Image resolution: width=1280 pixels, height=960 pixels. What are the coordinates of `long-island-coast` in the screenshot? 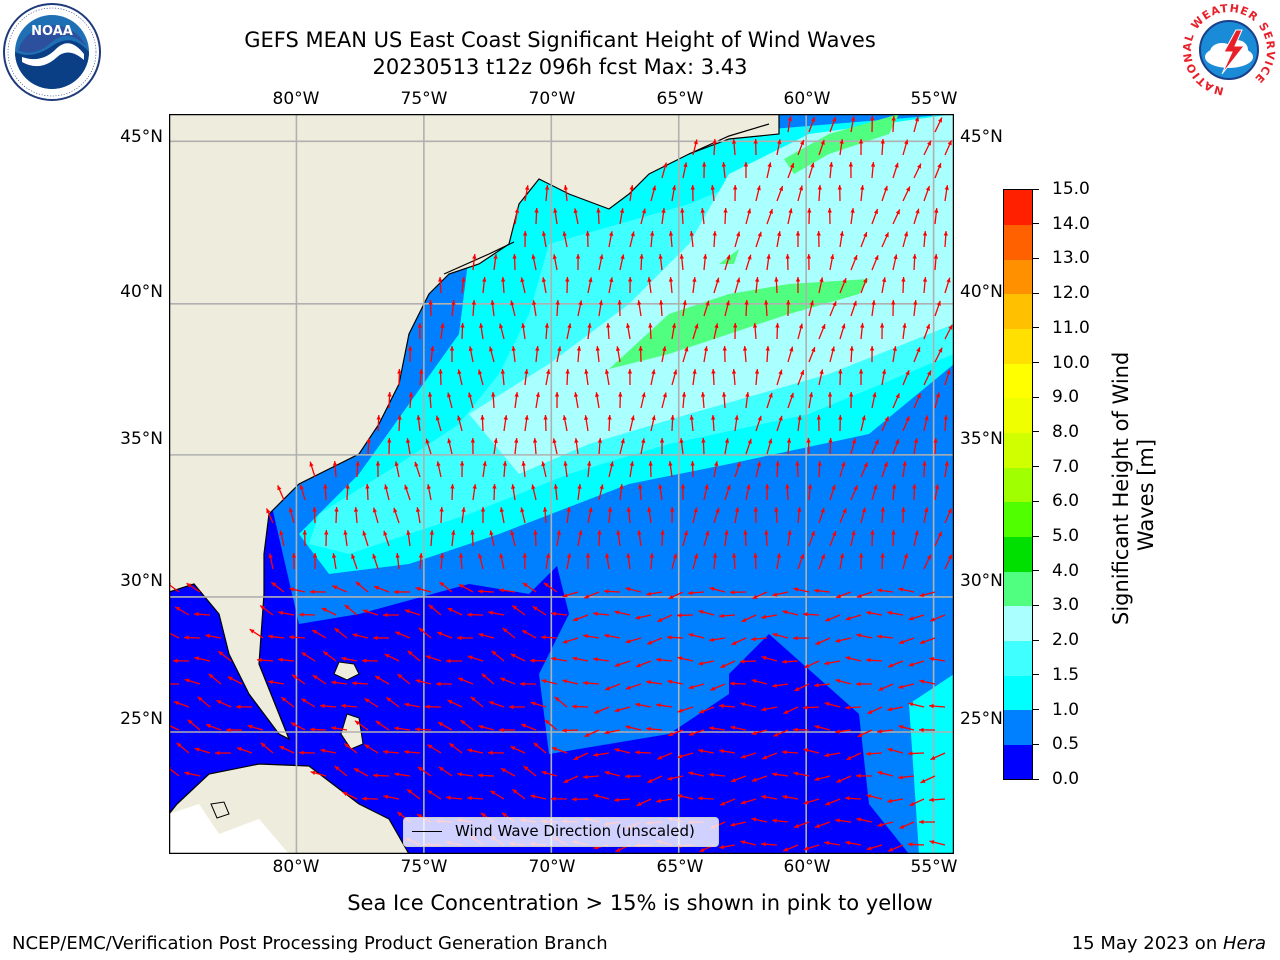 It's located at (479, 258).